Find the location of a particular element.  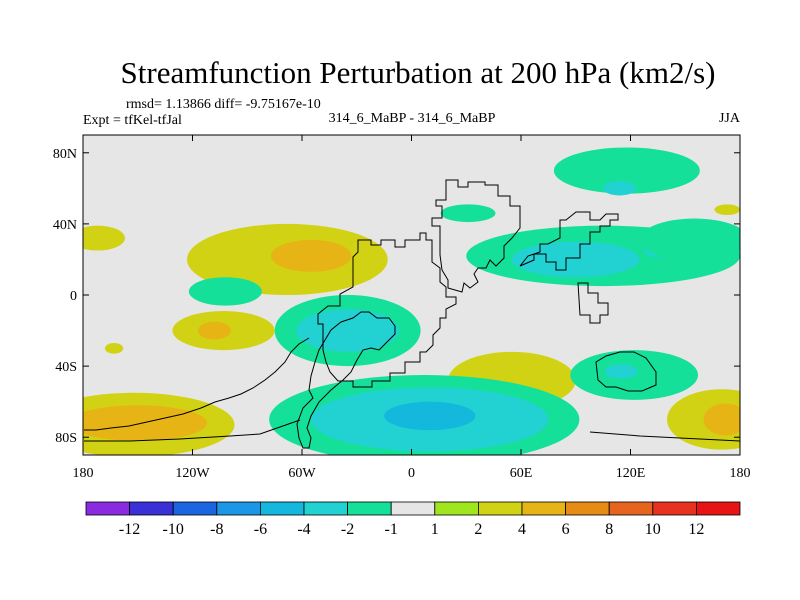

maritime-coastline is located at coordinates (593, 303).